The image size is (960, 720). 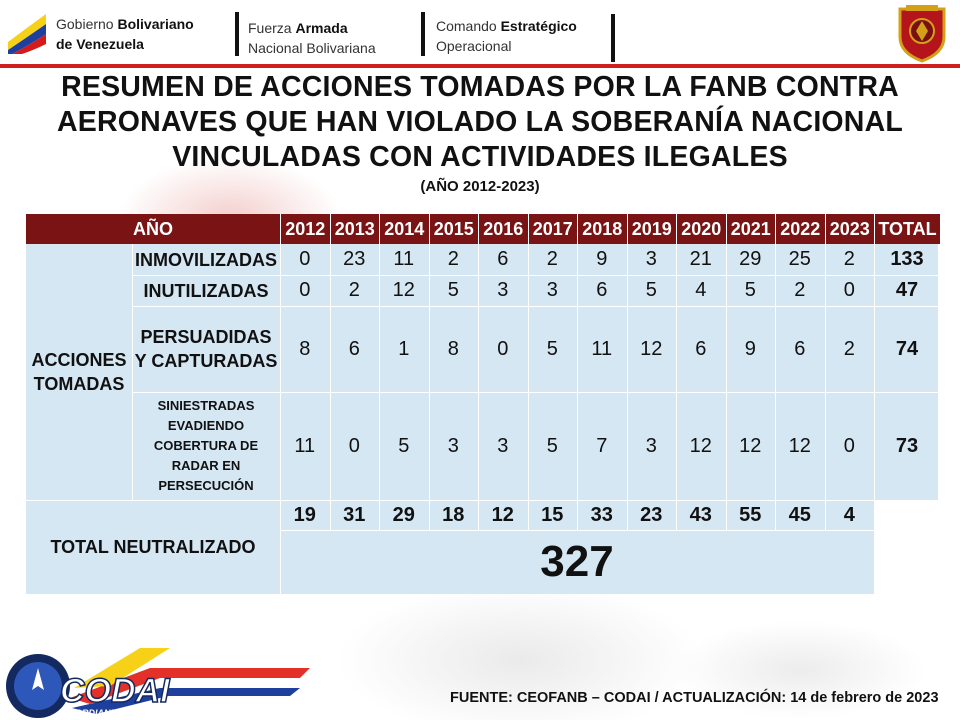 What do you see at coordinates (404, 229) in the screenshot?
I see `year-header-2014: 2014` at bounding box center [404, 229].